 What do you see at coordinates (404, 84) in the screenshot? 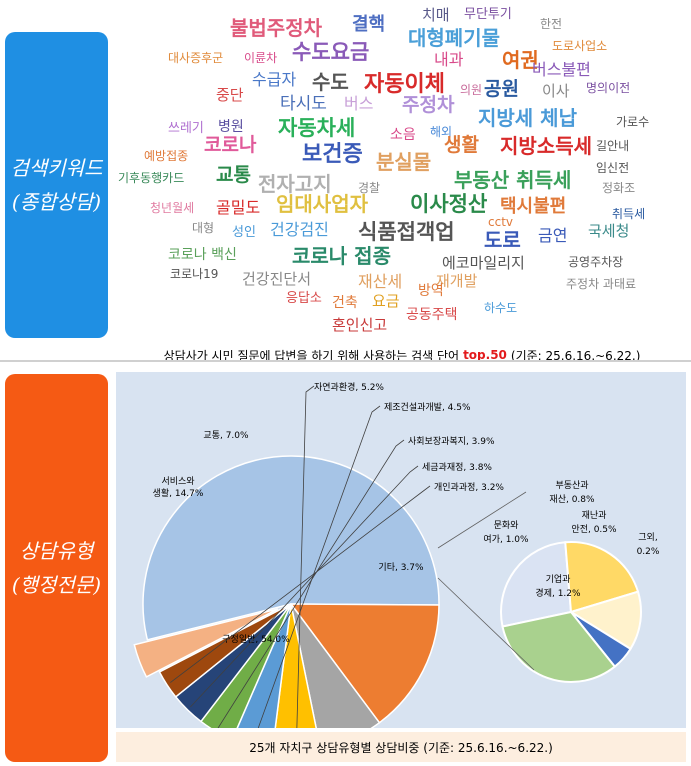
I see `cloud-word: 자동이체` at bounding box center [404, 84].